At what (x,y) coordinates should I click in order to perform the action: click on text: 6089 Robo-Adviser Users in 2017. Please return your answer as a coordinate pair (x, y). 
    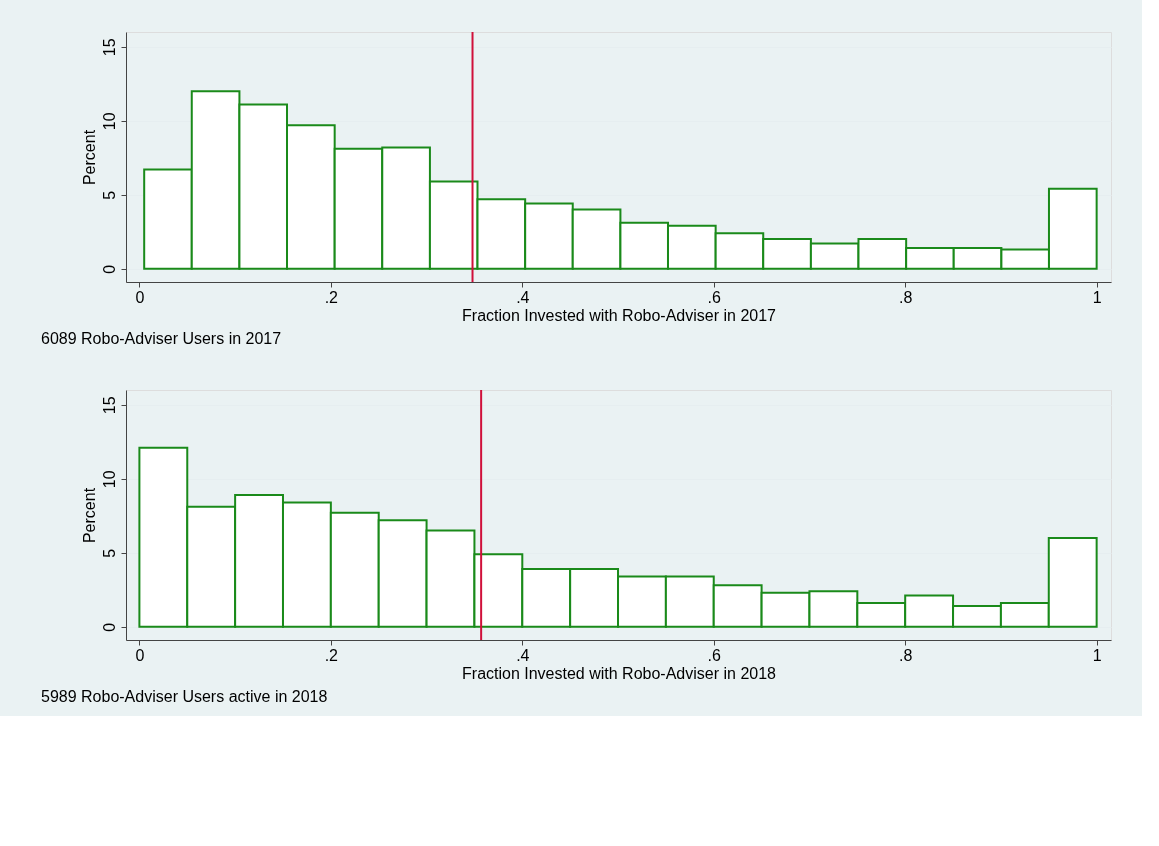
    Looking at the image, I should click on (161, 338).